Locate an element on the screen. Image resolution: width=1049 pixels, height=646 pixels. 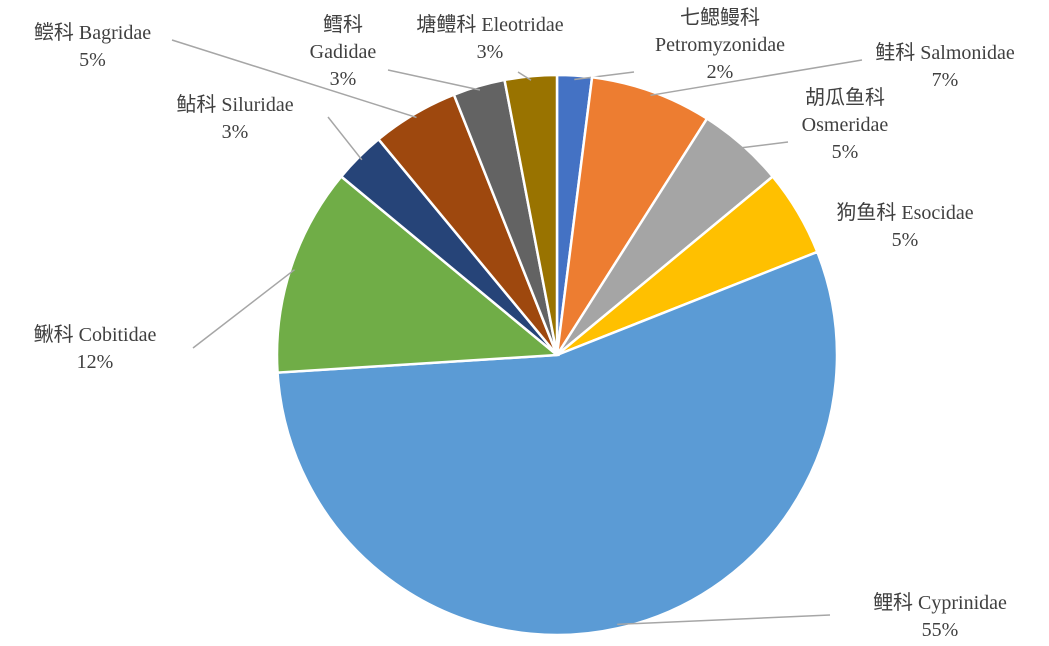
category-label: 塘鳢科 Eleotridae is located at coordinates (490, 25).